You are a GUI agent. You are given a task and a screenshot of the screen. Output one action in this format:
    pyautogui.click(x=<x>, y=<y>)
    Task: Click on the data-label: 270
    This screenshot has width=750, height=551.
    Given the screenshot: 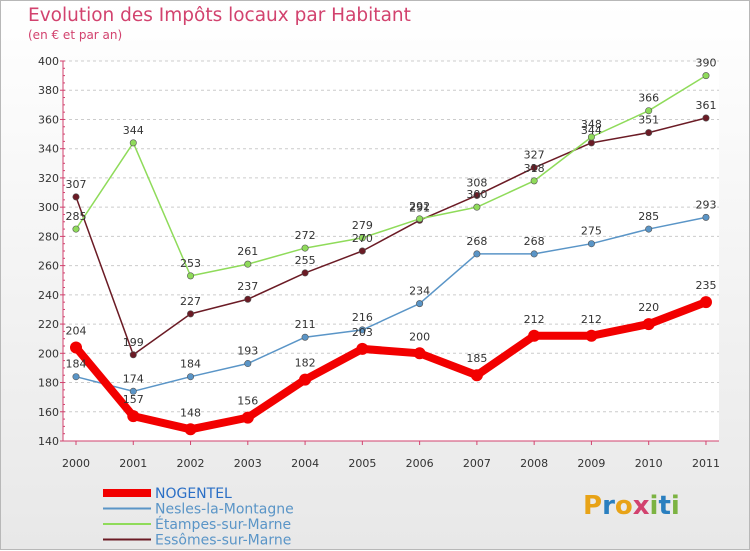 What is the action you would take?
    pyautogui.click(x=362, y=238)
    